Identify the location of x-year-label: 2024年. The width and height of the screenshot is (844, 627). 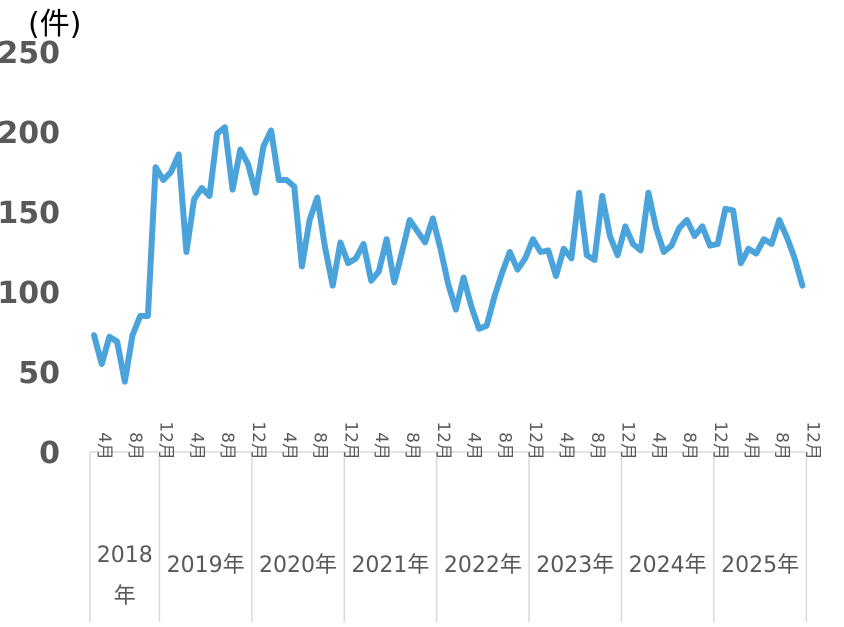
(668, 565).